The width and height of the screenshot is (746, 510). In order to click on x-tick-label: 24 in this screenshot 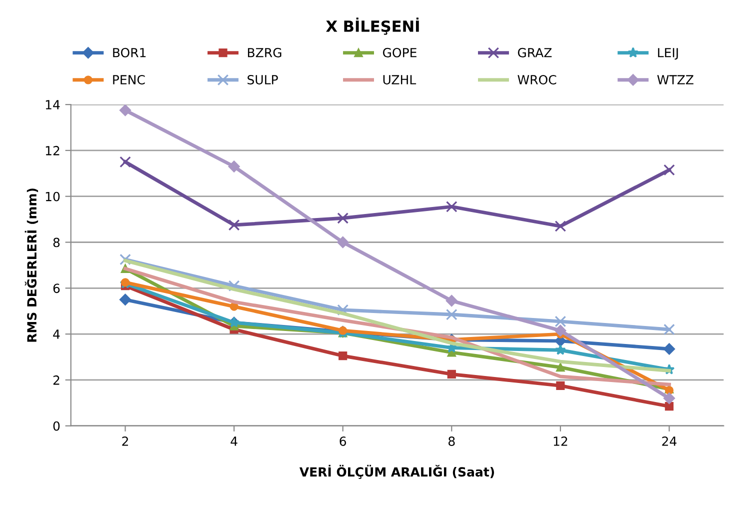, I will do `click(669, 441)`.